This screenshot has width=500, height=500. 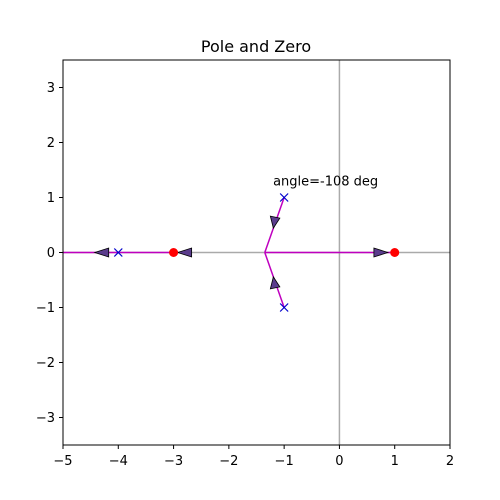 What do you see at coordinates (325, 182) in the screenshot?
I see `angle-annotation: angle=-108 deg` at bounding box center [325, 182].